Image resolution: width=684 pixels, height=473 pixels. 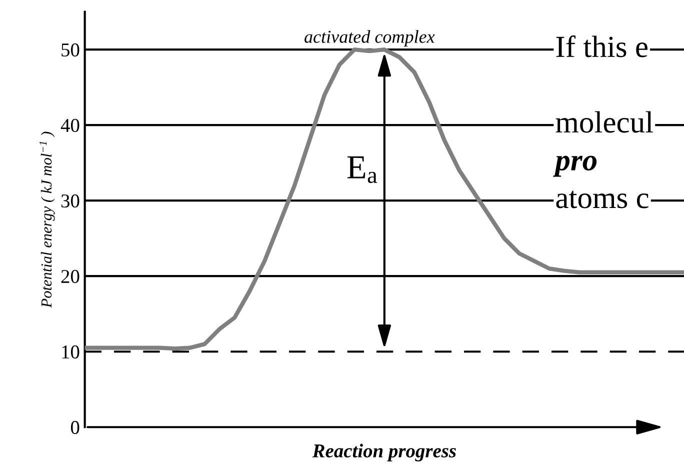 I want to click on x-axis-title: Reaction progress, so click(x=384, y=453).